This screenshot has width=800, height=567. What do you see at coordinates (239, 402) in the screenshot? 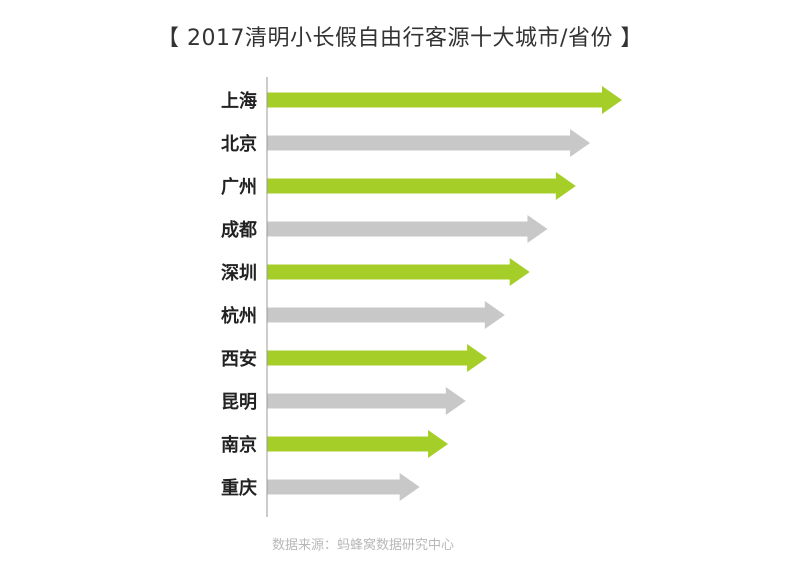
I see `category-label-8: 昆明` at bounding box center [239, 402].